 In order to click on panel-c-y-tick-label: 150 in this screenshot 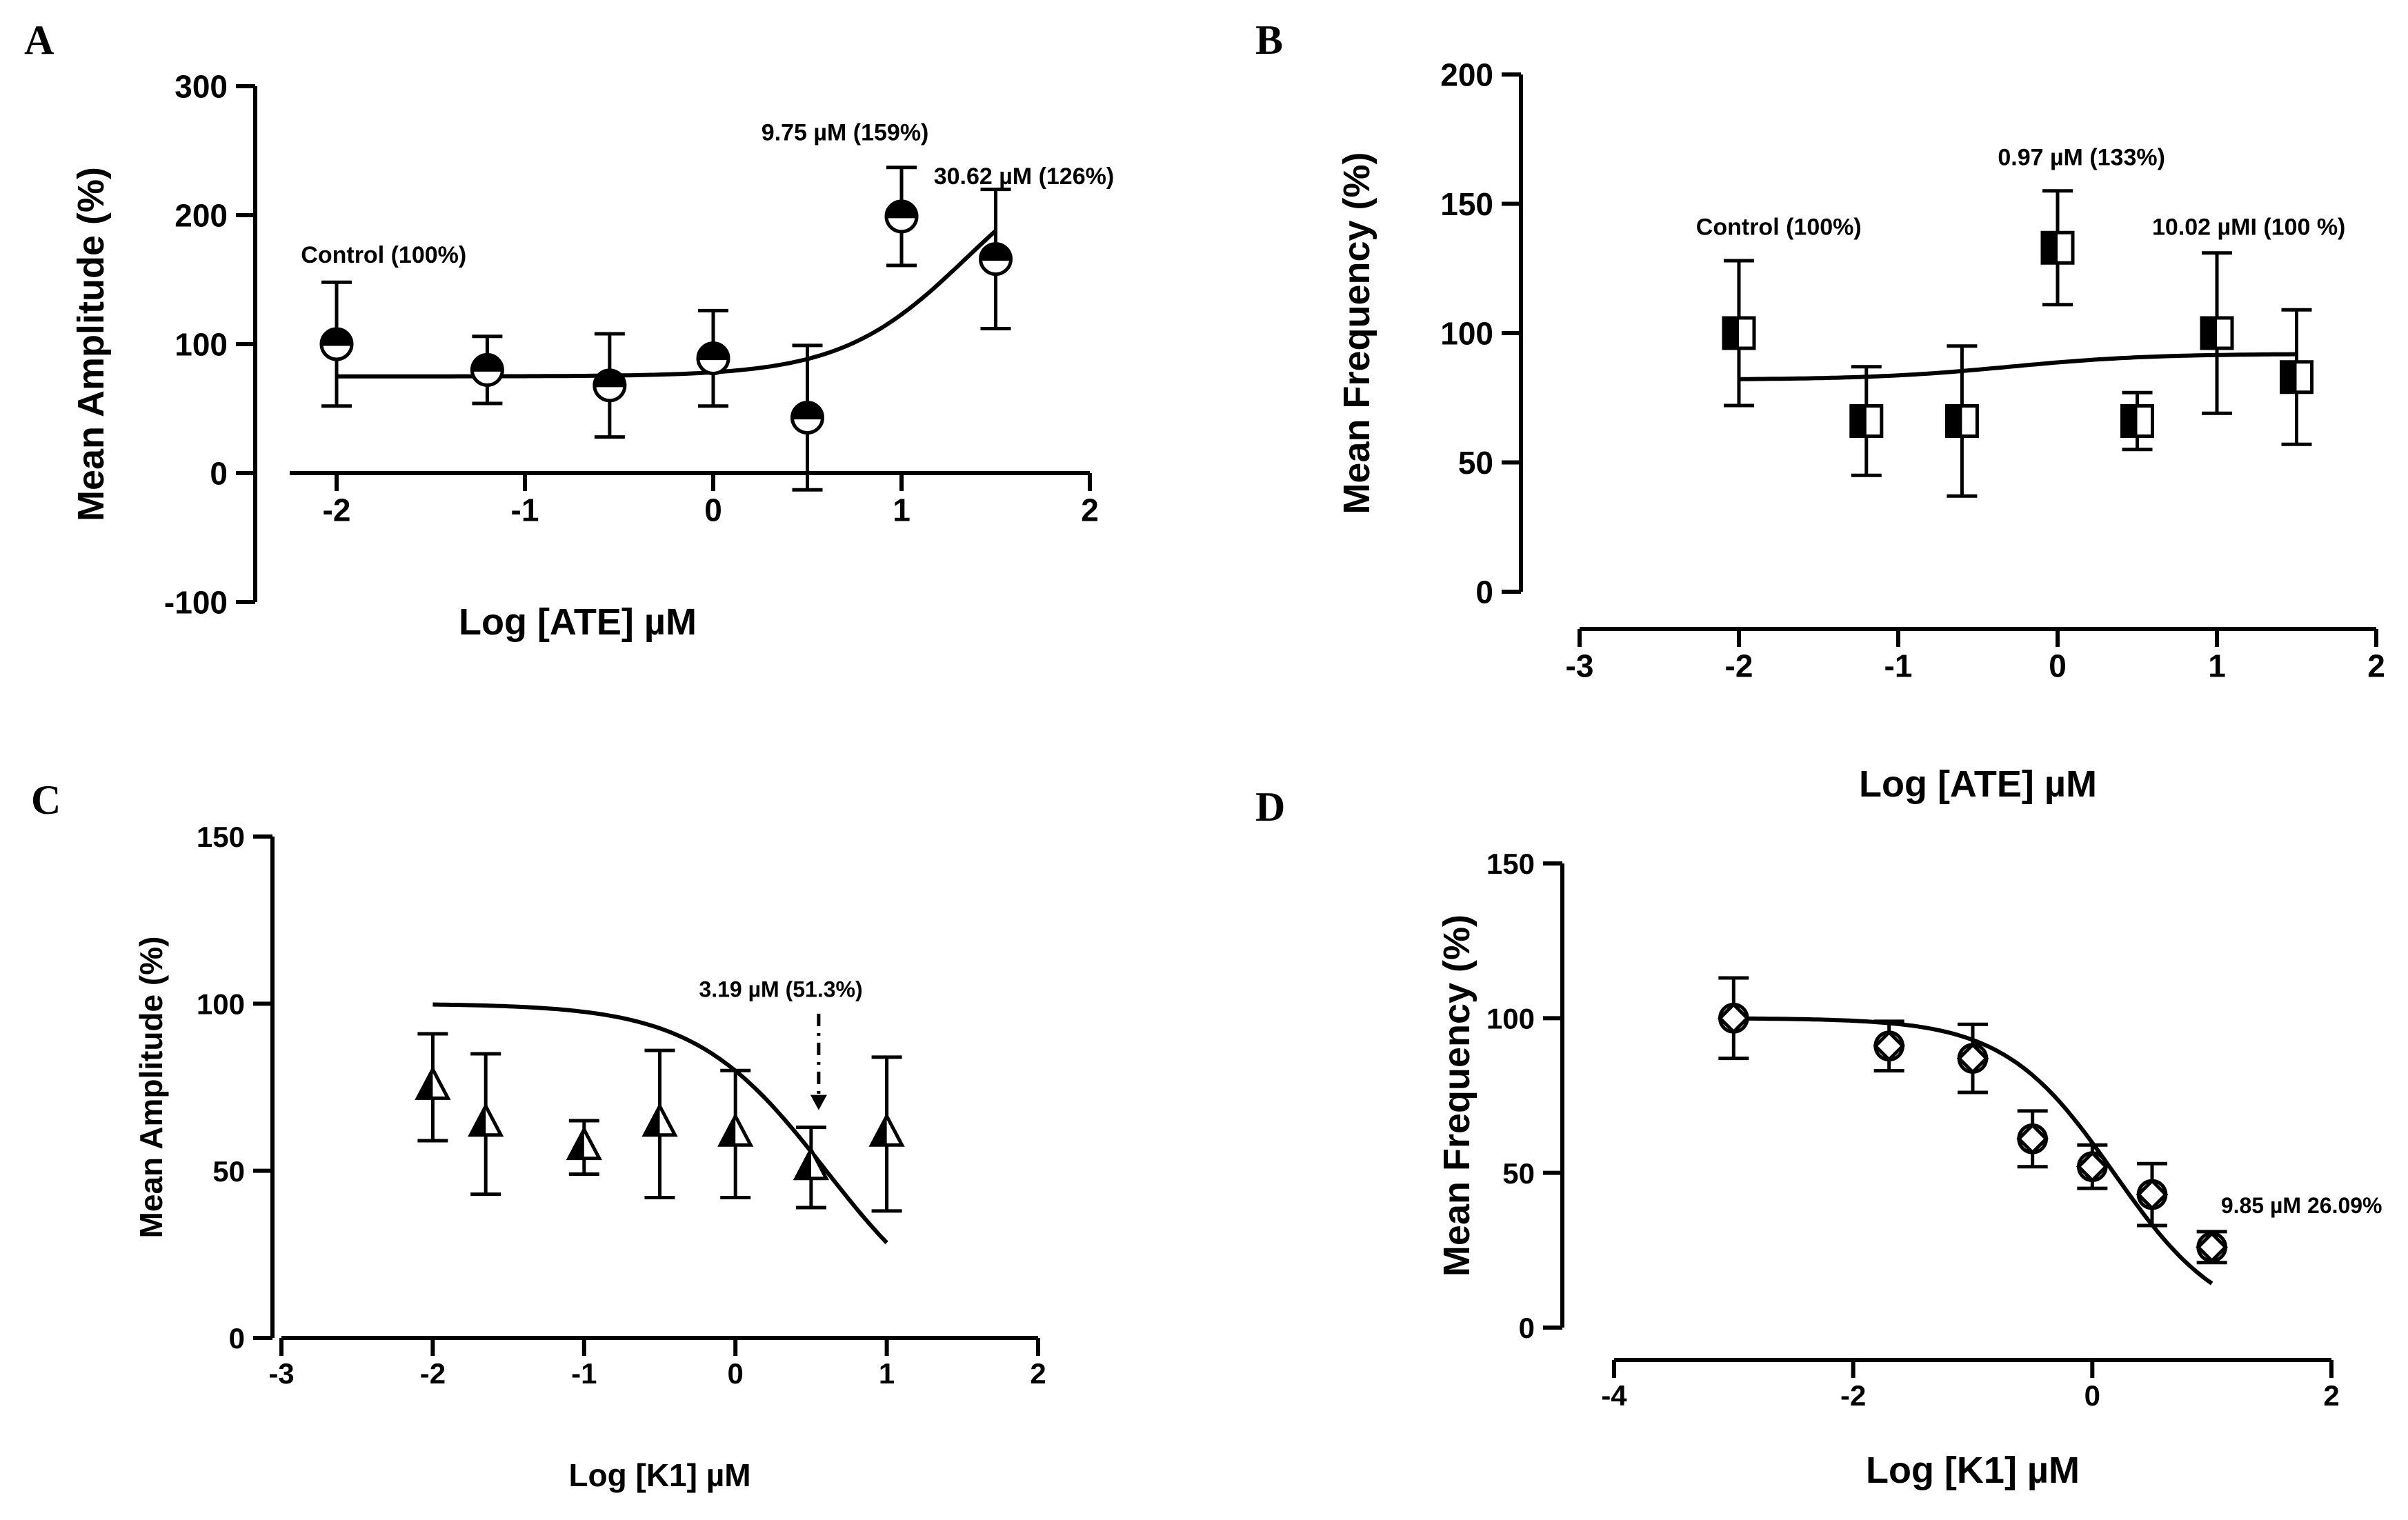, I will do `click(221, 837)`.